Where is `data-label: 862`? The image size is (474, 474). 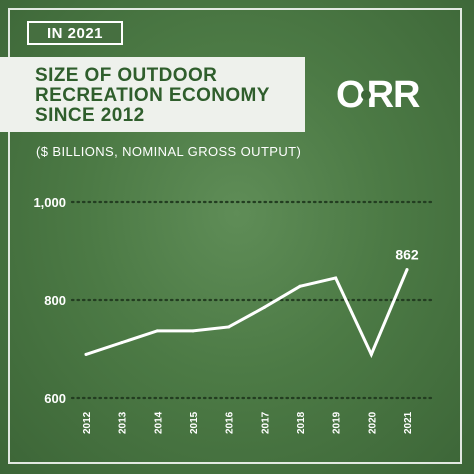 data-label: 862 is located at coordinates (407, 255).